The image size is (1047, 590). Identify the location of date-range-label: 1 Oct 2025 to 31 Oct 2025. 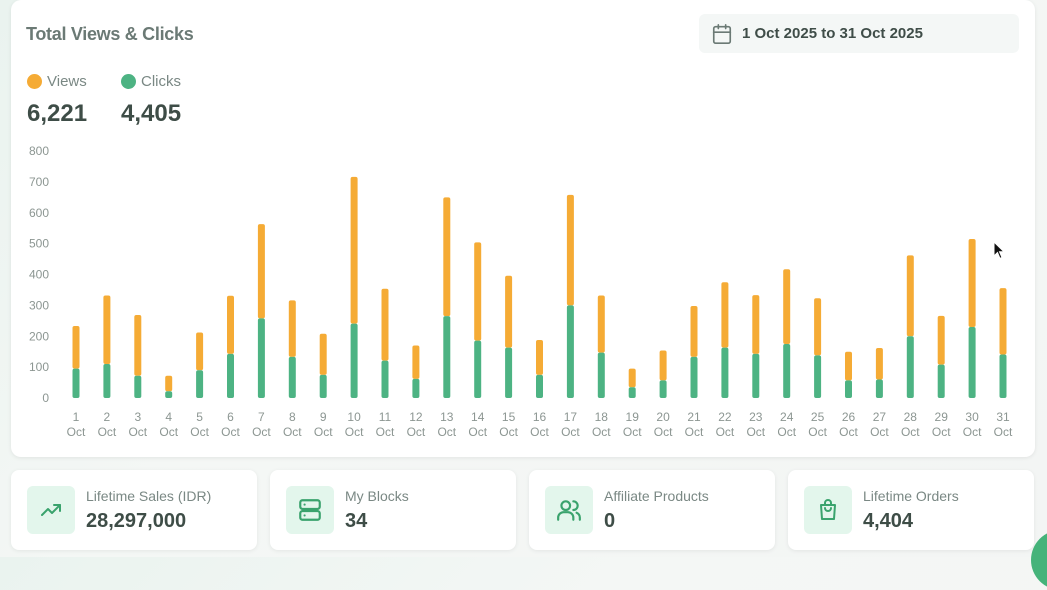
(832, 33).